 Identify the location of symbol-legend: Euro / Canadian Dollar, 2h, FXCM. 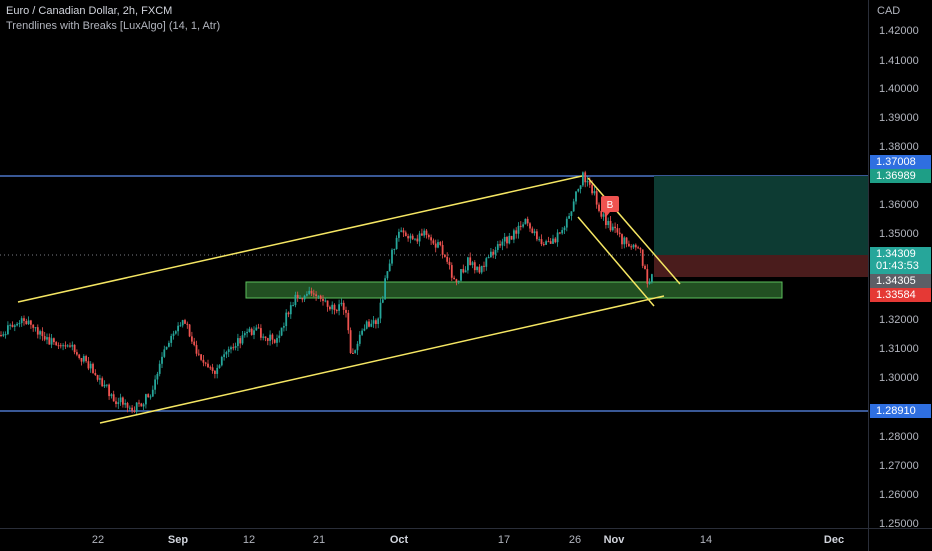
(89, 11).